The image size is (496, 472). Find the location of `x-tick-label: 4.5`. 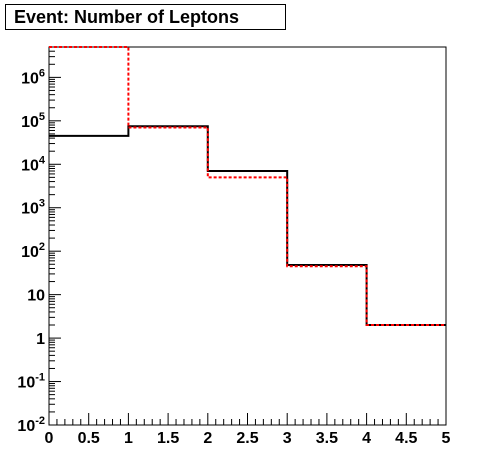

x-tick-label: 4.5 is located at coordinates (406, 438).